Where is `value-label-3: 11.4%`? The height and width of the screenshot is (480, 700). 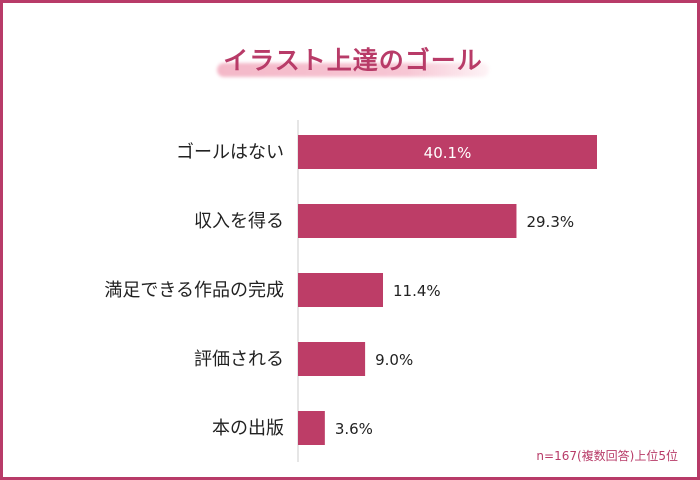
value-label-3: 11.4% is located at coordinates (417, 291).